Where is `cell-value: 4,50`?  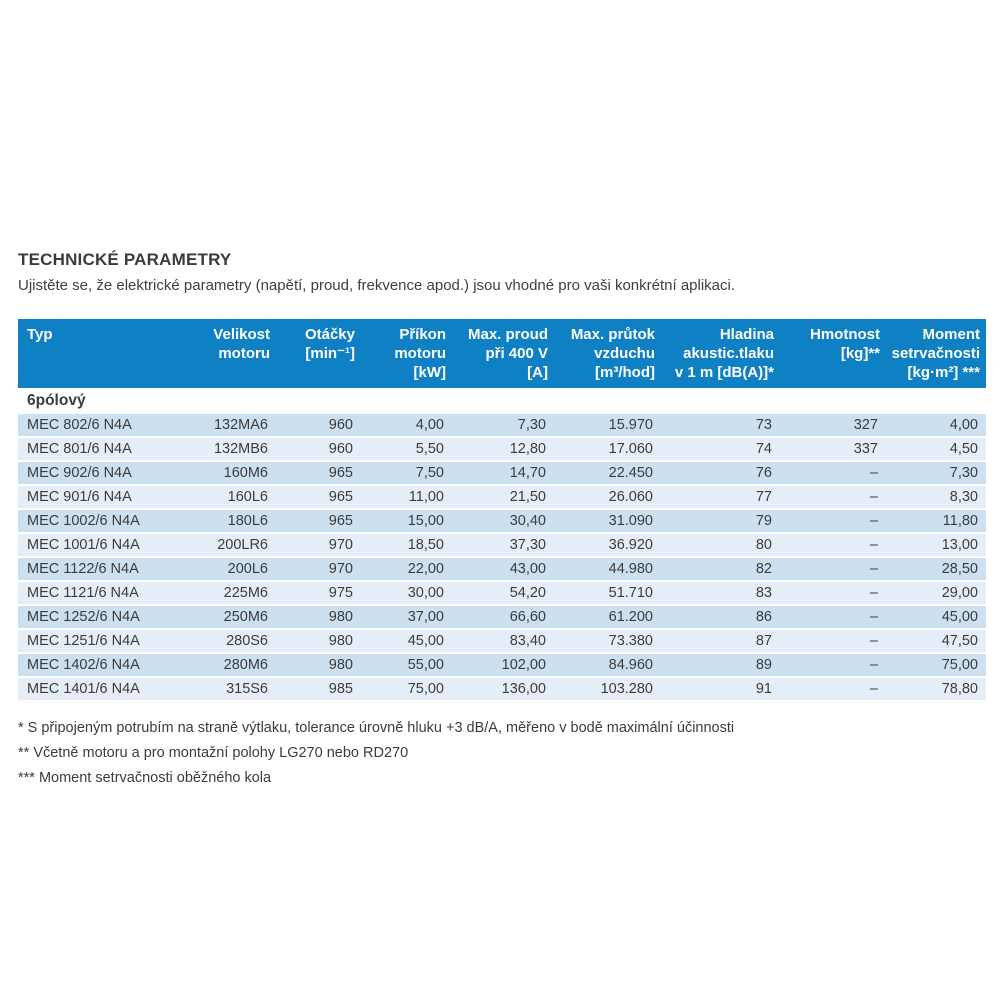 cell-value: 4,50 is located at coordinates (936, 449).